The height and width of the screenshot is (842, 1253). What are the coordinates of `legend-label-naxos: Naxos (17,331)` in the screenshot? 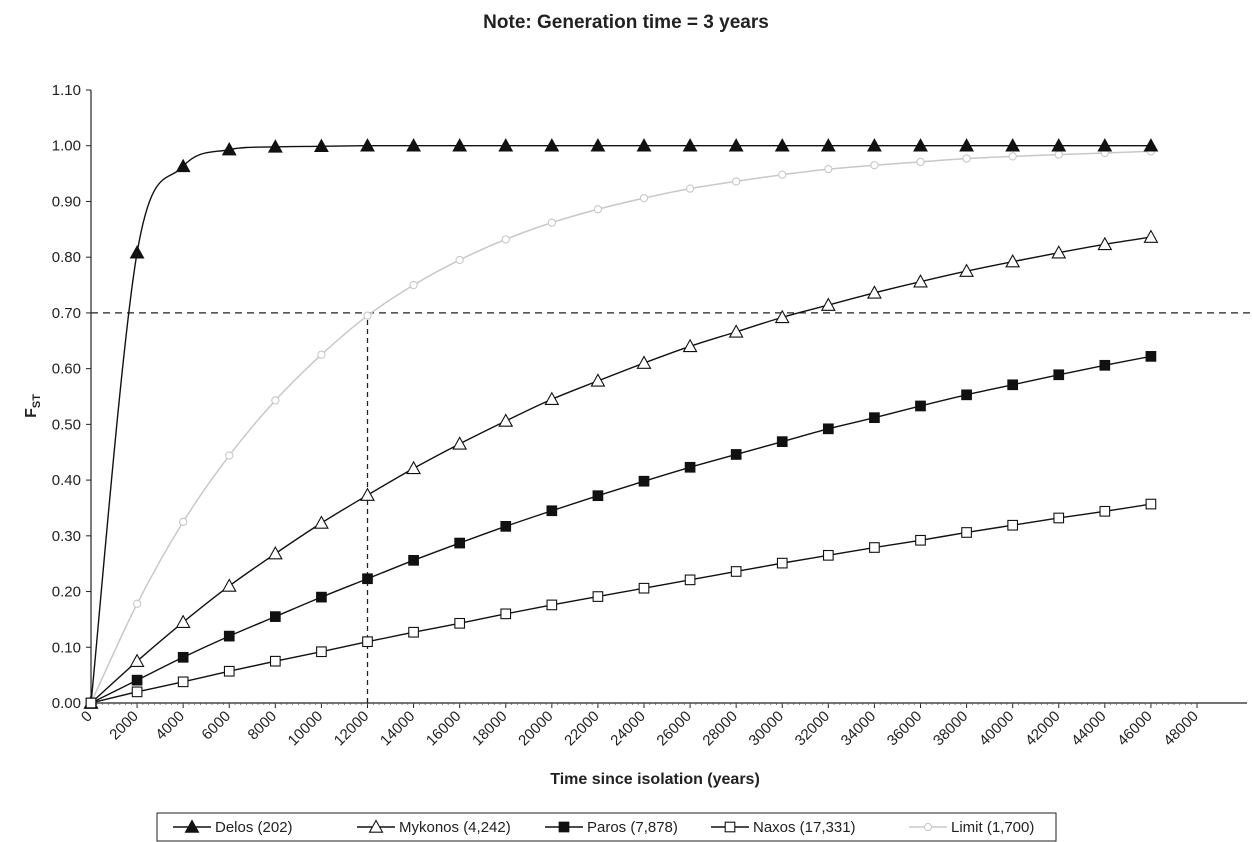 It's located at (804, 827).